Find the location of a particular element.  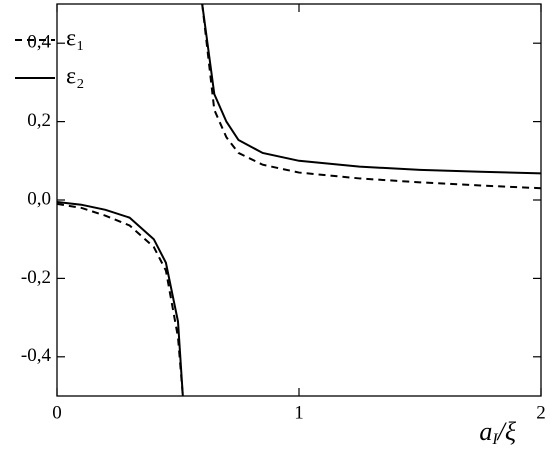

y-tick-label: 0,2 is located at coordinates (39, 120).